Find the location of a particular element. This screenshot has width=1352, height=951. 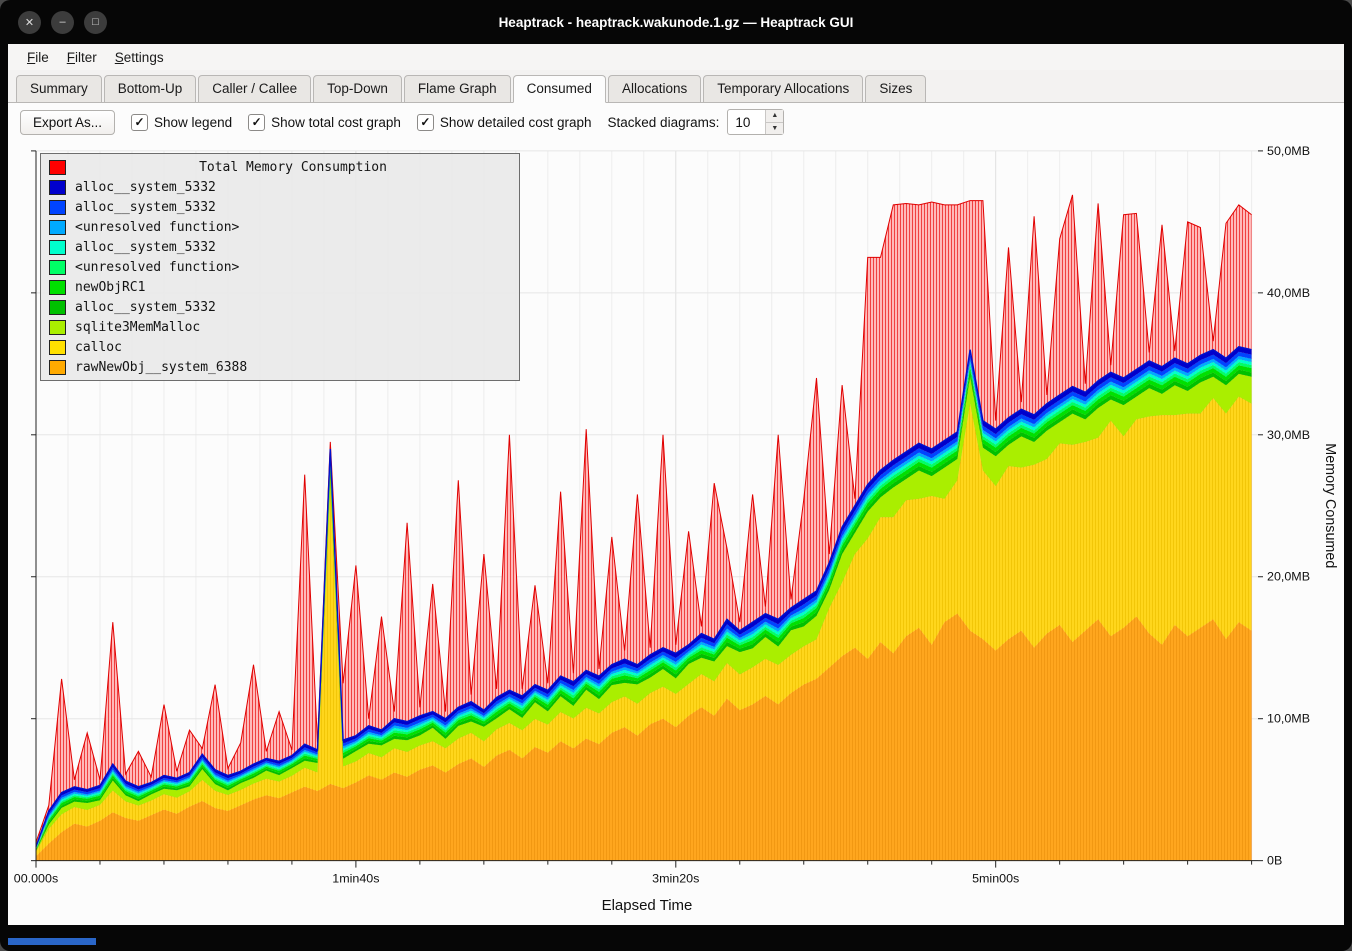

legend-title-swatch is located at coordinates (57, 167).